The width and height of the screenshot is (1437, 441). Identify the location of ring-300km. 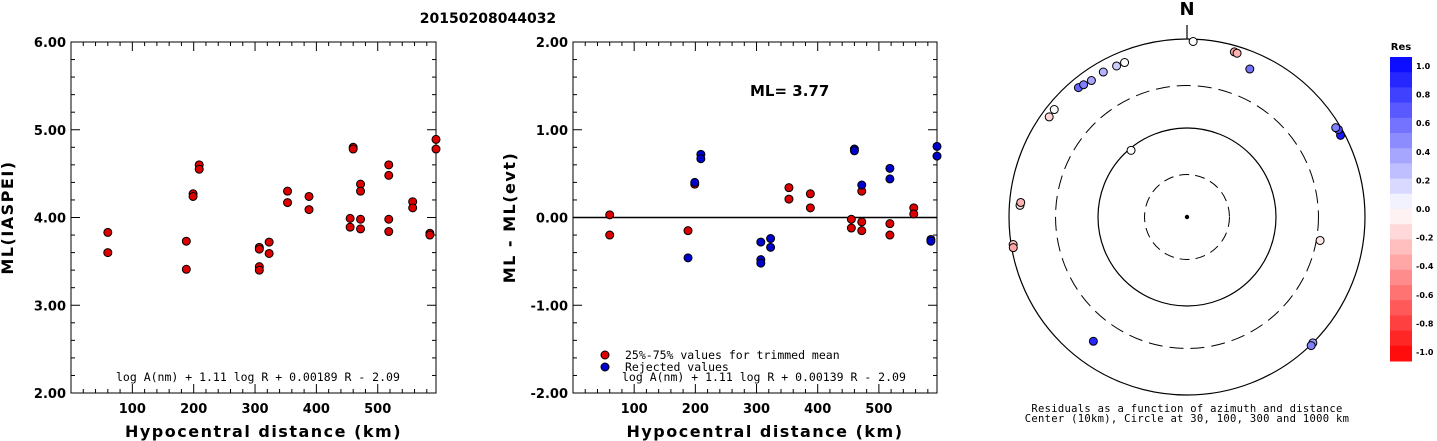
(1187, 217).